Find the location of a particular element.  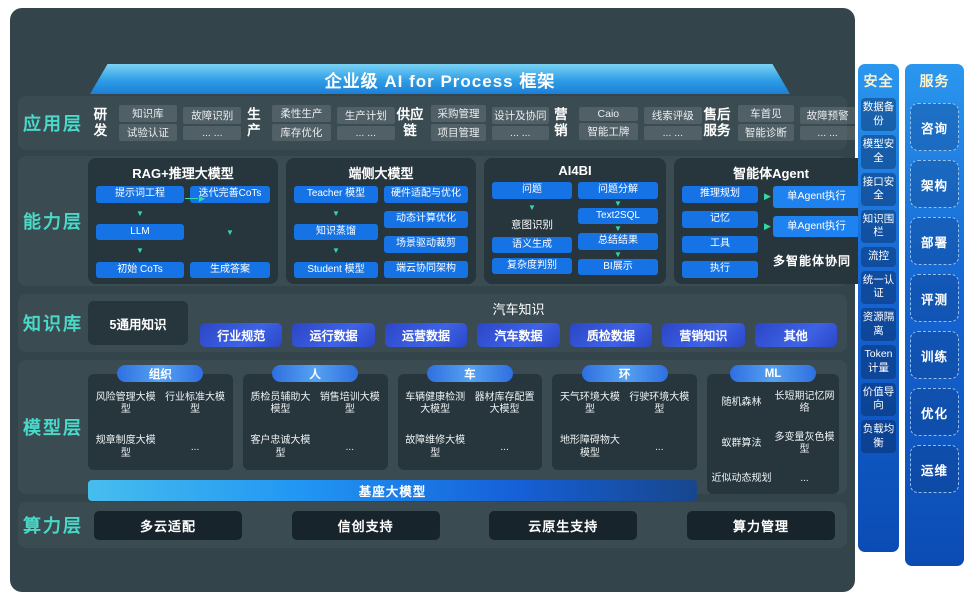

flow-step: Text2SQL is located at coordinates (618, 215).